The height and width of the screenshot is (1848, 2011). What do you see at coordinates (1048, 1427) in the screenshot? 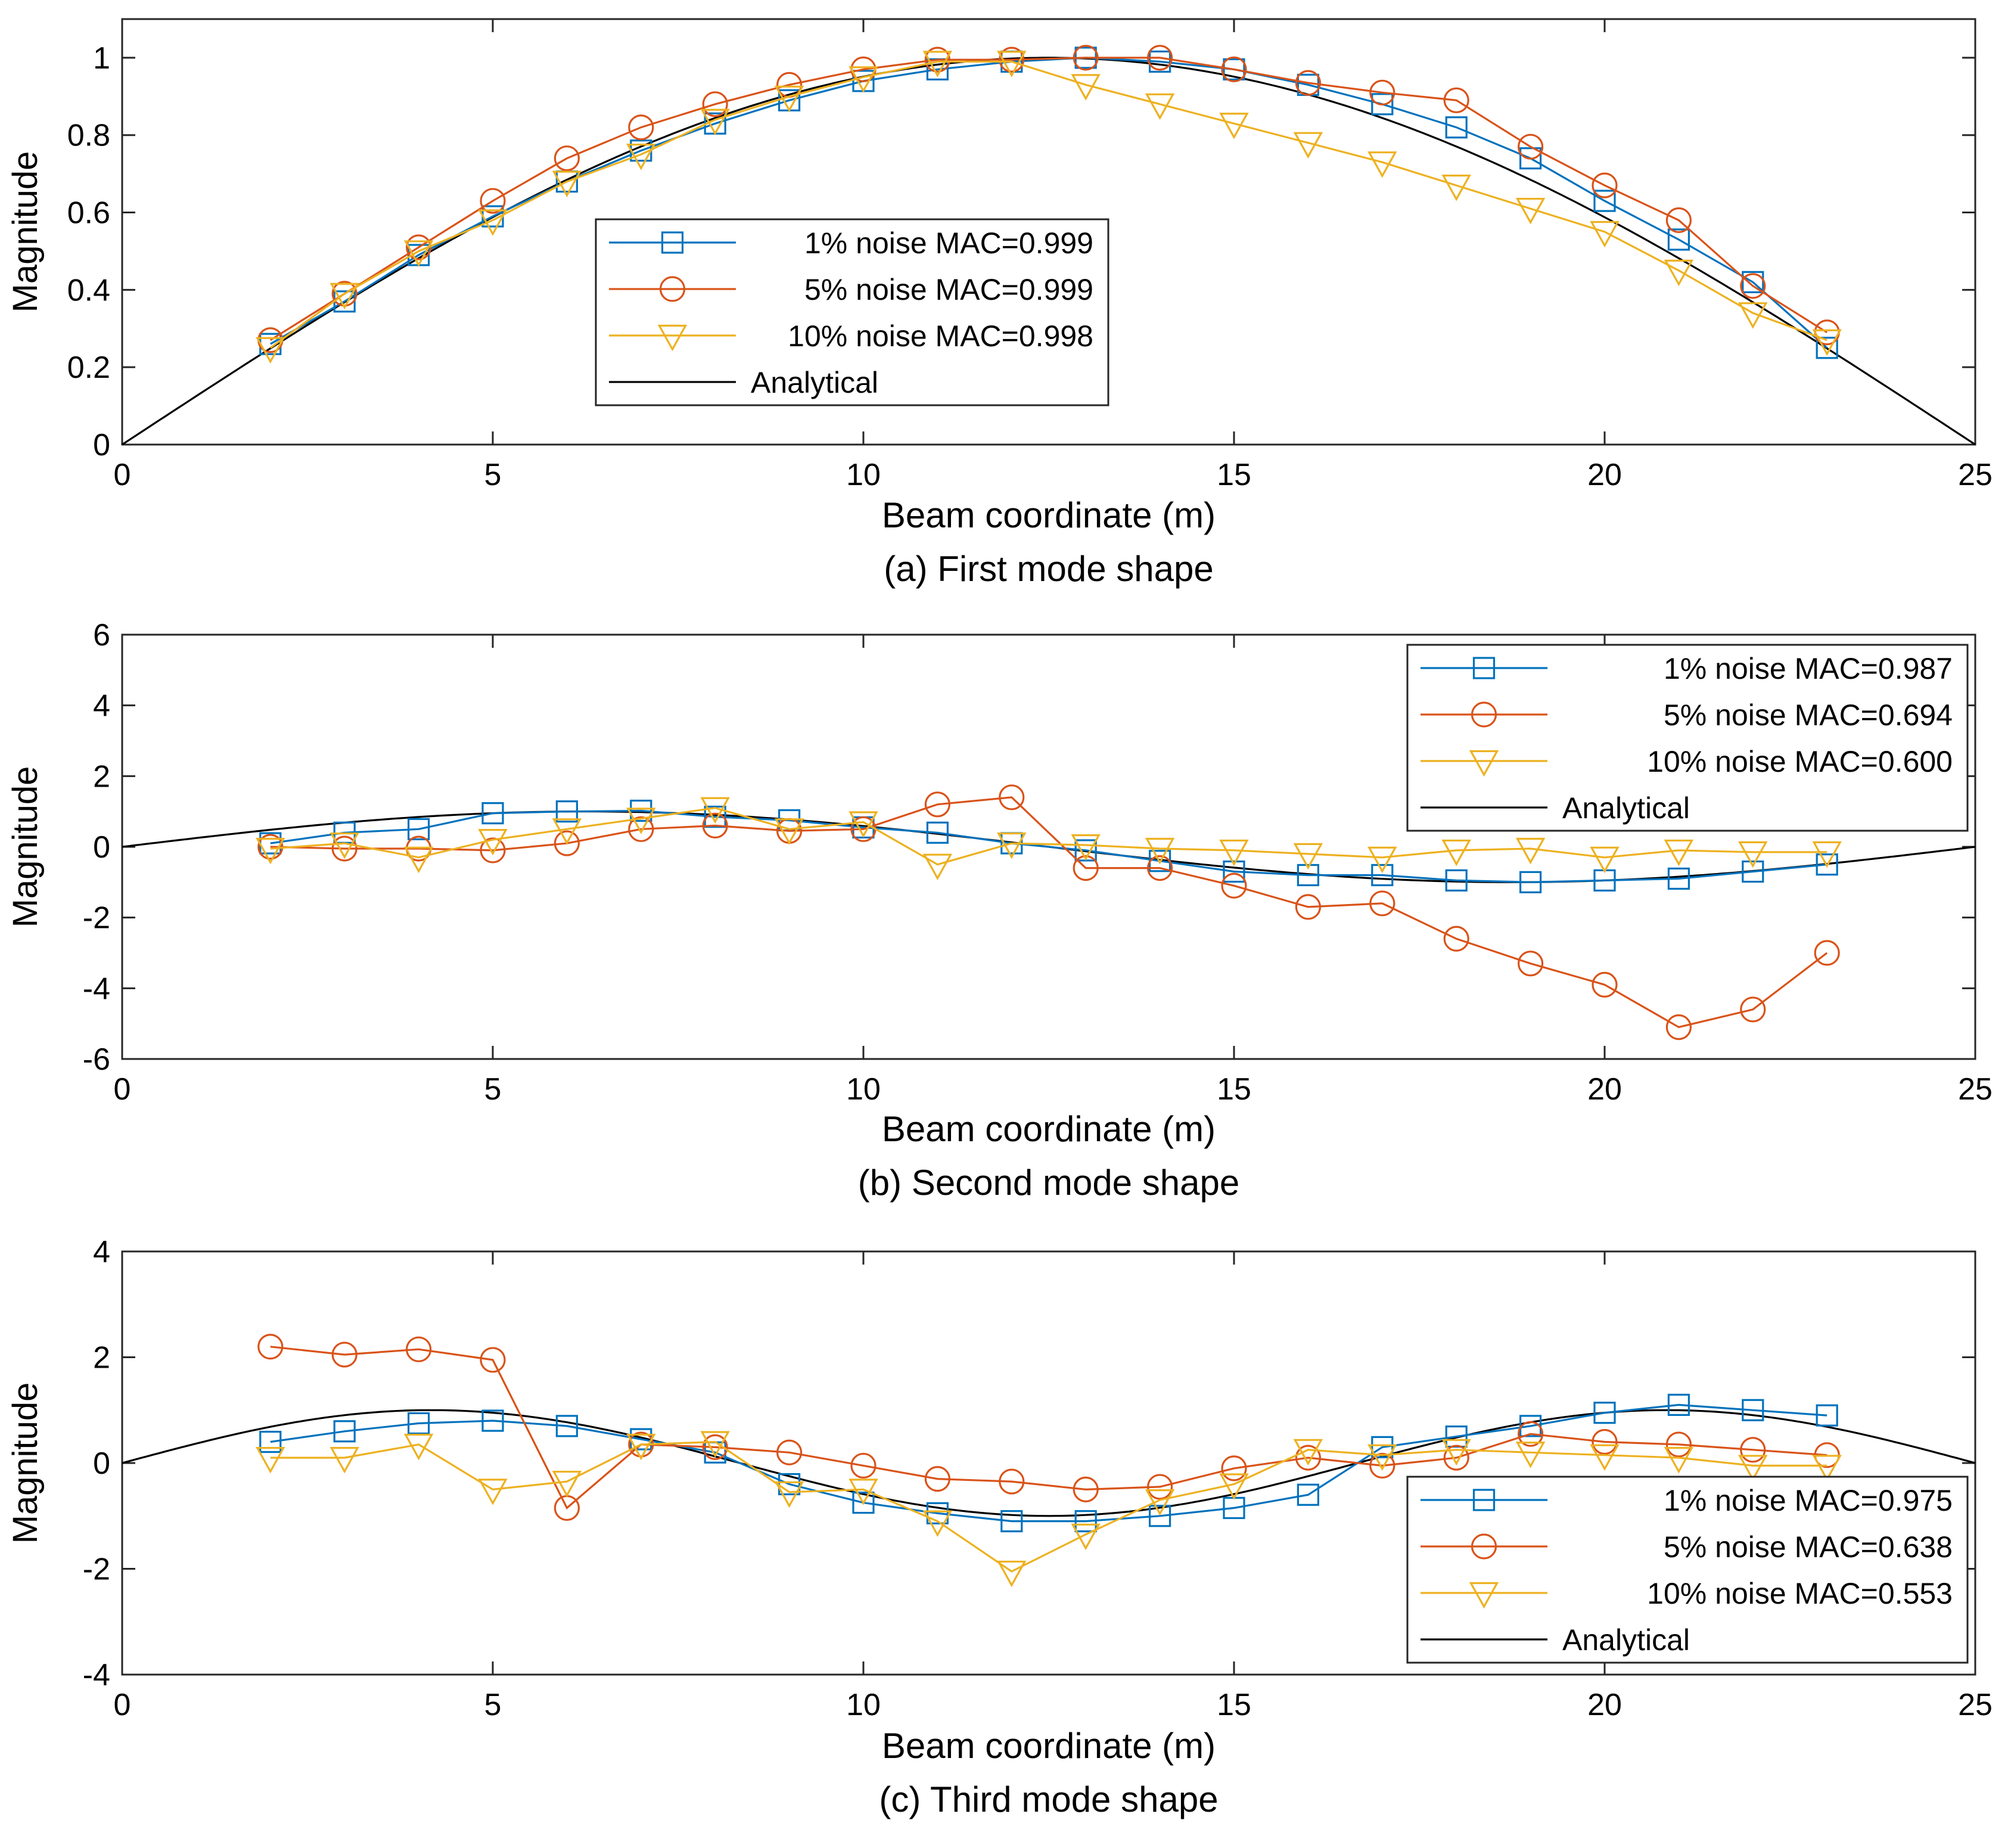
I see `series-5pct` at bounding box center [1048, 1427].